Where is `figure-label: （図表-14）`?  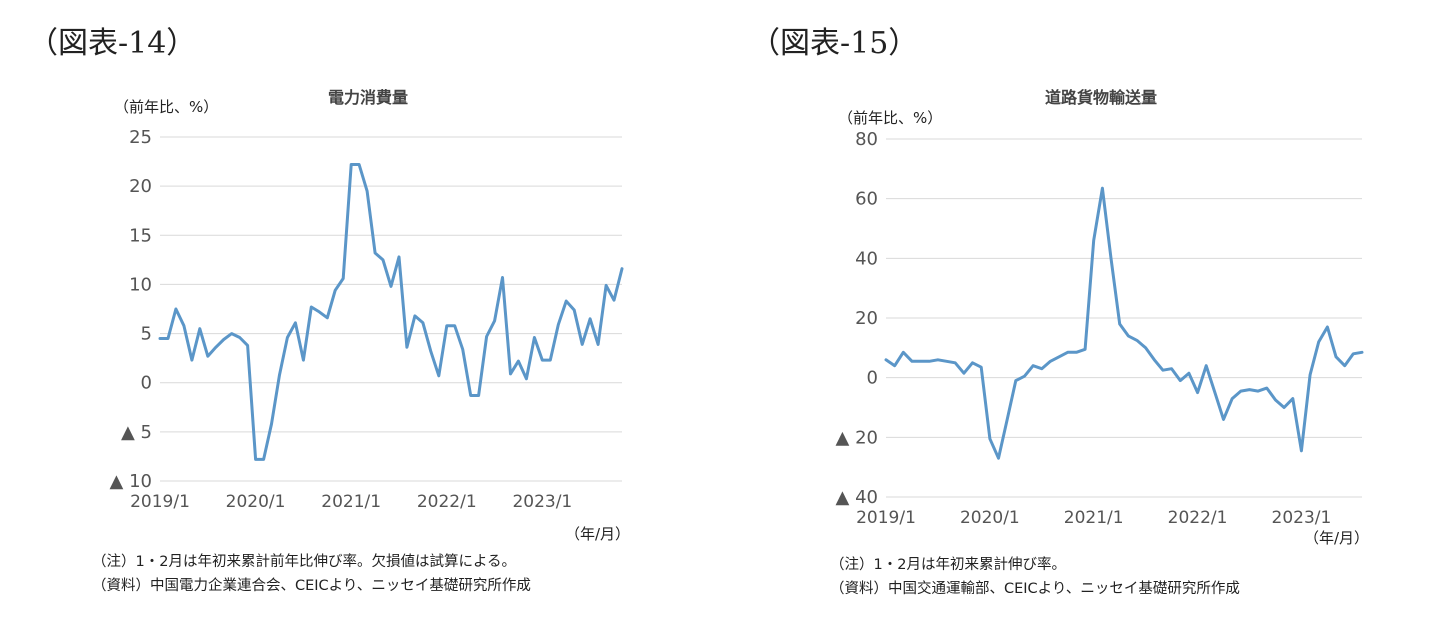 figure-label: （図表-14） is located at coordinates (112, 43).